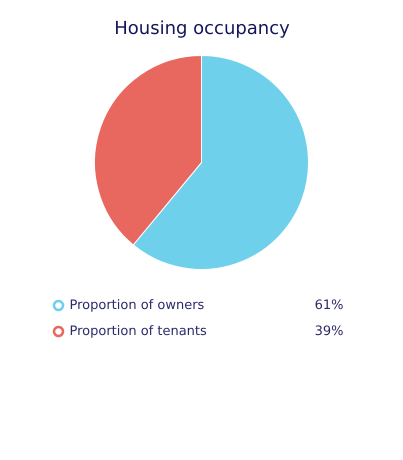 This screenshot has width=403, height=460. I want to click on legend-label: Proportion of tenants, so click(139, 331).